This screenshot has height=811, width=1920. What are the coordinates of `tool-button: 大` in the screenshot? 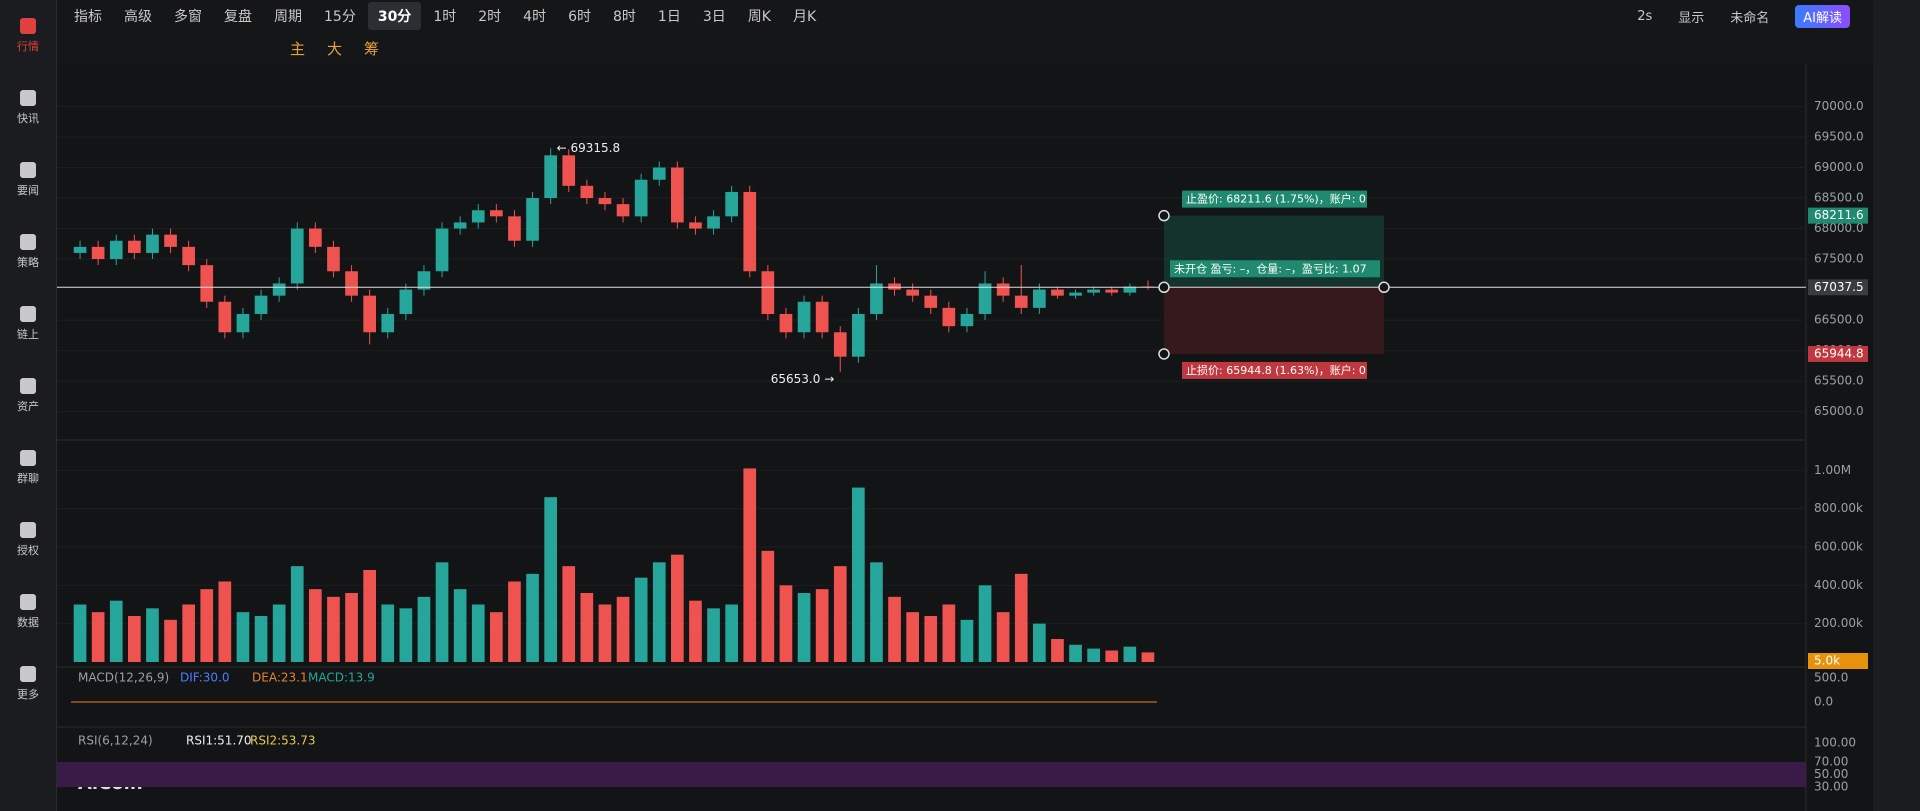 It's located at (335, 49).